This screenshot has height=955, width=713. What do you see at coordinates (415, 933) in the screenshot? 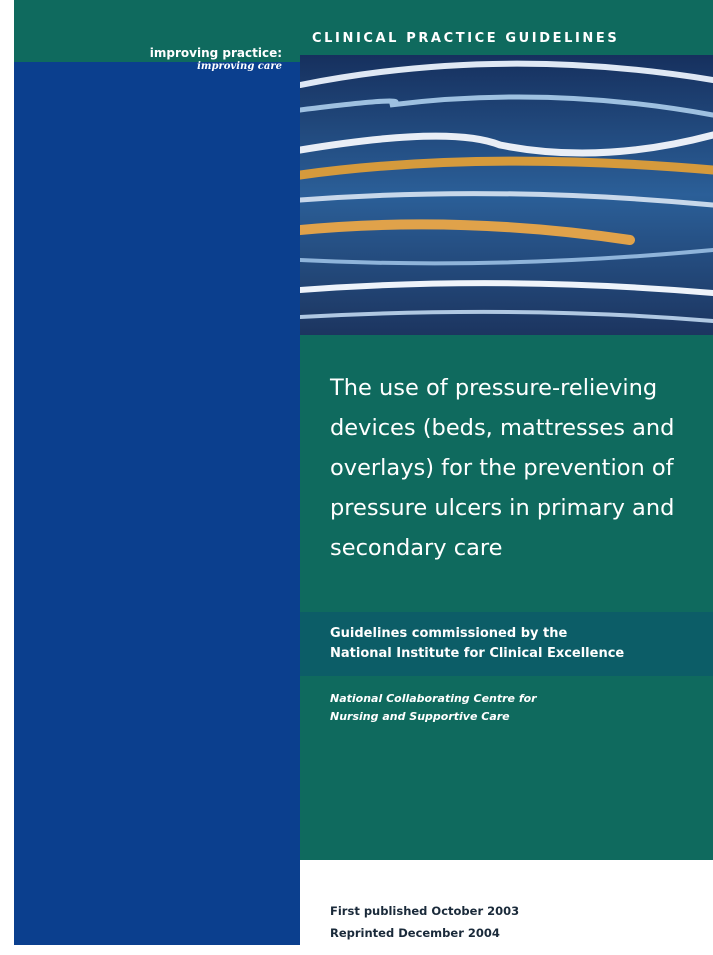
I see `publication-line: Reprinted December 2004` at bounding box center [415, 933].